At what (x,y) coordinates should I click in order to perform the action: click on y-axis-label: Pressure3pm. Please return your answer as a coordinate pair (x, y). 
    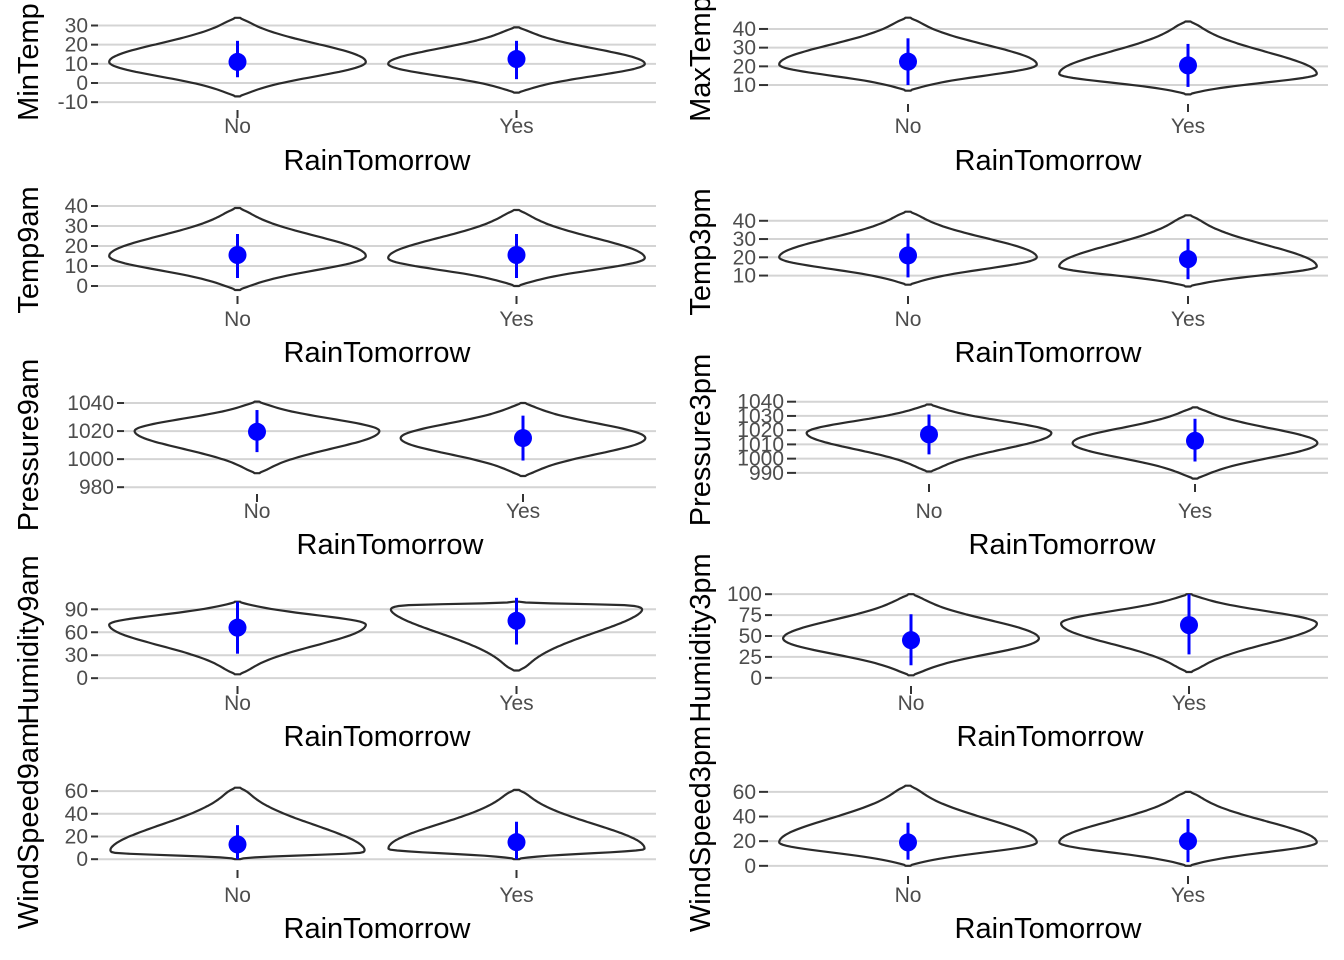
    Looking at the image, I should click on (701, 440).